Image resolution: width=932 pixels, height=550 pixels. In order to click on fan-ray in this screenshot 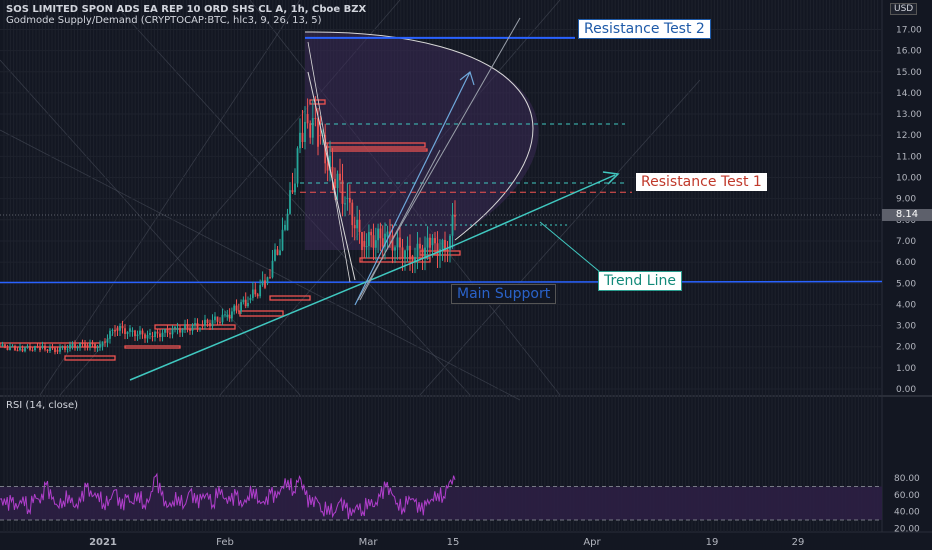, I will do `click(400, 225)`.